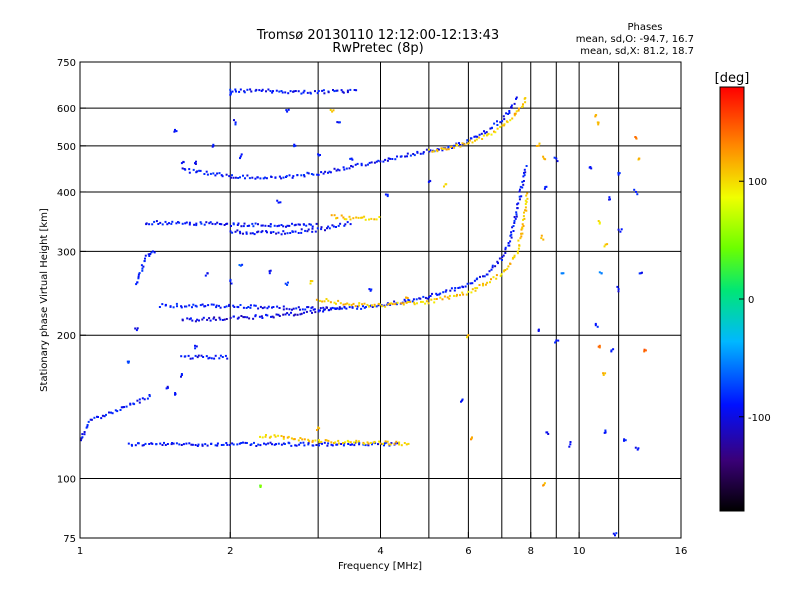 This screenshot has height=600, width=800. I want to click on y-tick-label: 500, so click(66, 147).